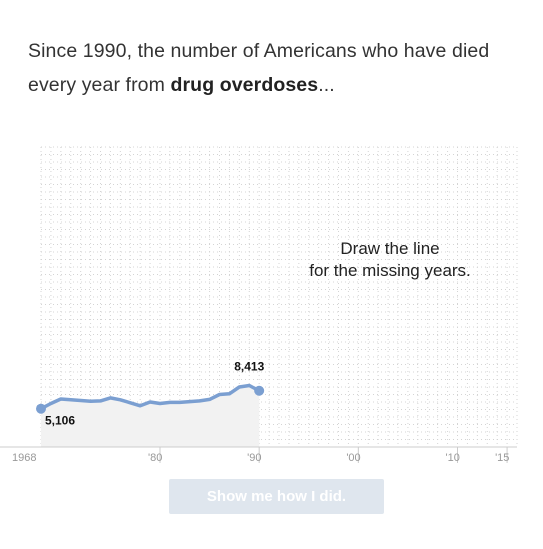 The height and width of the screenshot is (549, 543). Describe the element at coordinates (24, 458) in the screenshot. I see `x-tick-label: 1968` at that location.